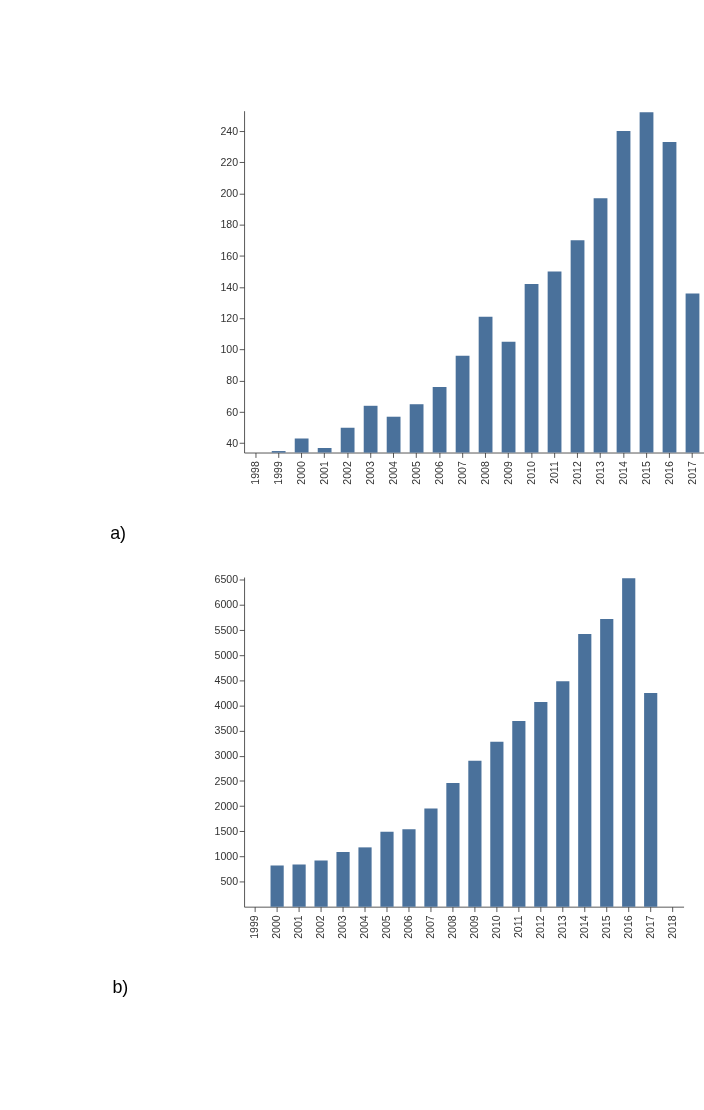  Describe the element at coordinates (226, 856) in the screenshot. I see `y-tick-label: 1000` at that location.